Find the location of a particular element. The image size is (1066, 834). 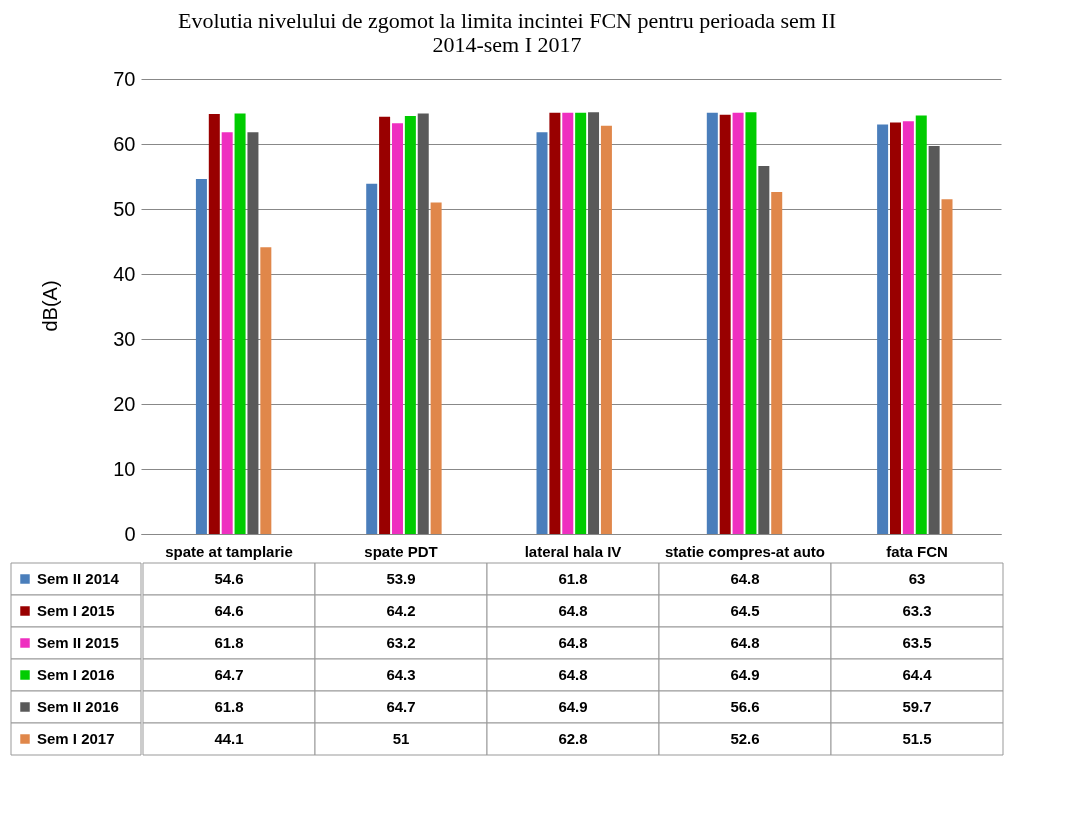

legend-label: Sem II 2016 is located at coordinates (78, 706).